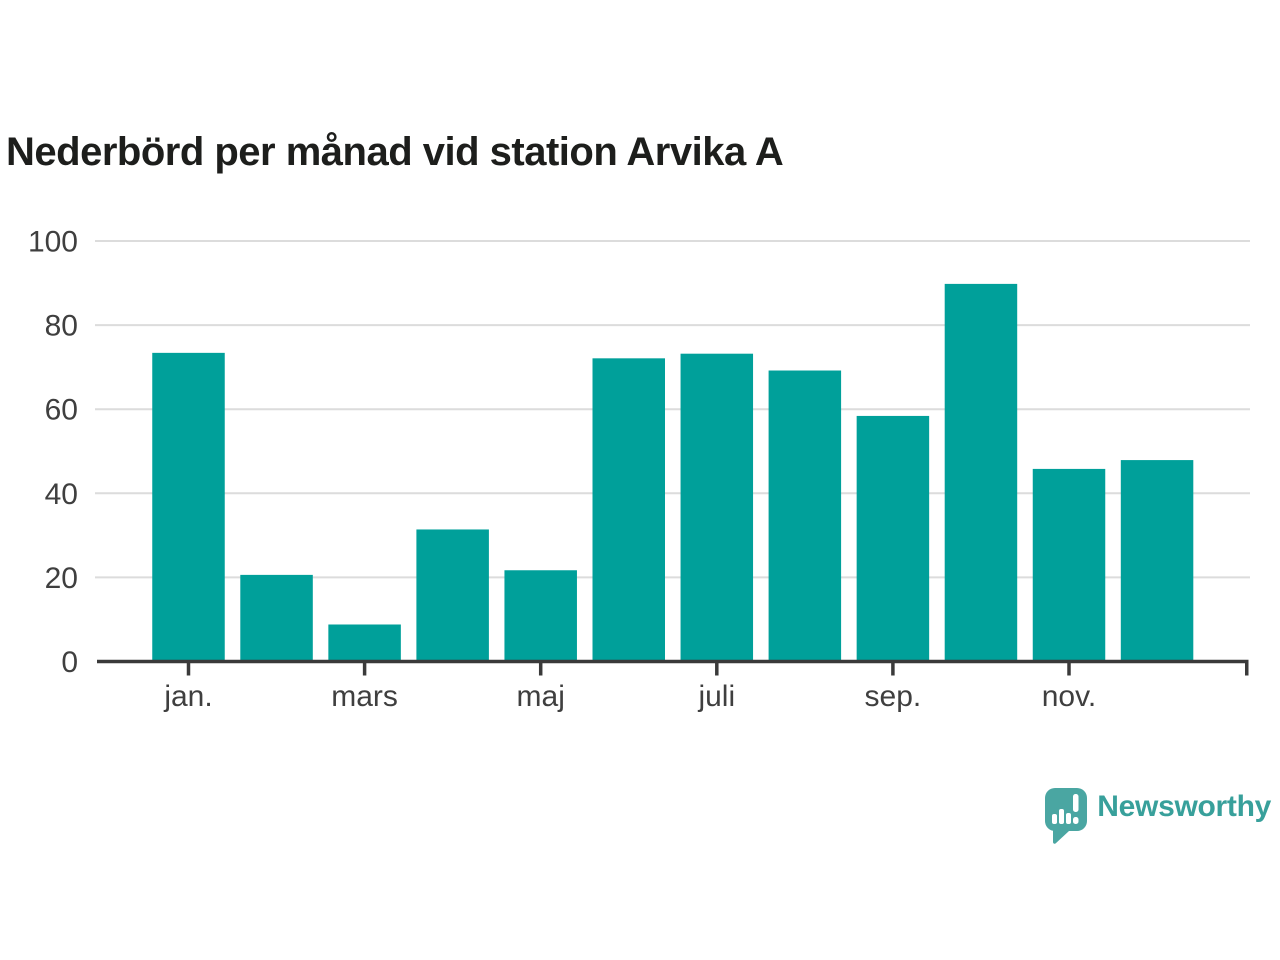 Image resolution: width=1280 pixels, height=960 pixels. Describe the element at coordinates (716, 696) in the screenshot. I see `x-tick-label-juli: juli` at that location.